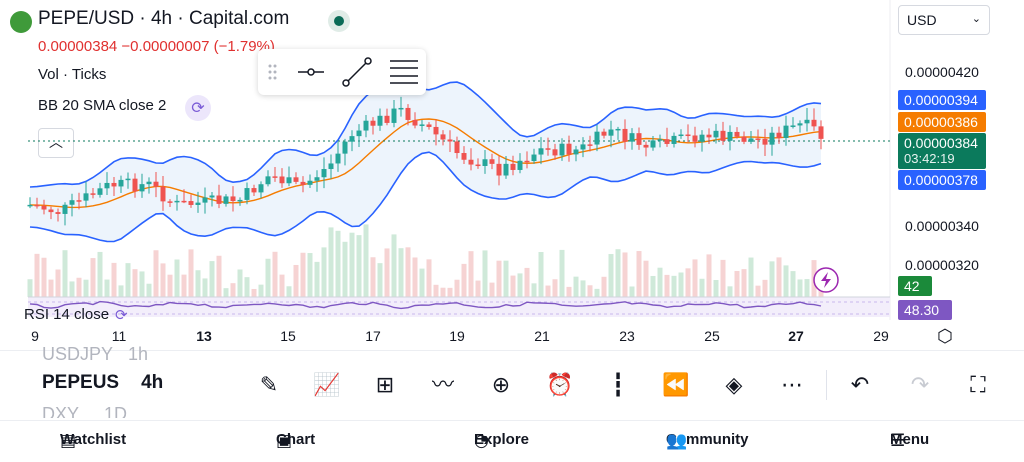 This screenshot has height=462, width=1024. I want to click on layout-grid-icon: ⊞, so click(385, 385).